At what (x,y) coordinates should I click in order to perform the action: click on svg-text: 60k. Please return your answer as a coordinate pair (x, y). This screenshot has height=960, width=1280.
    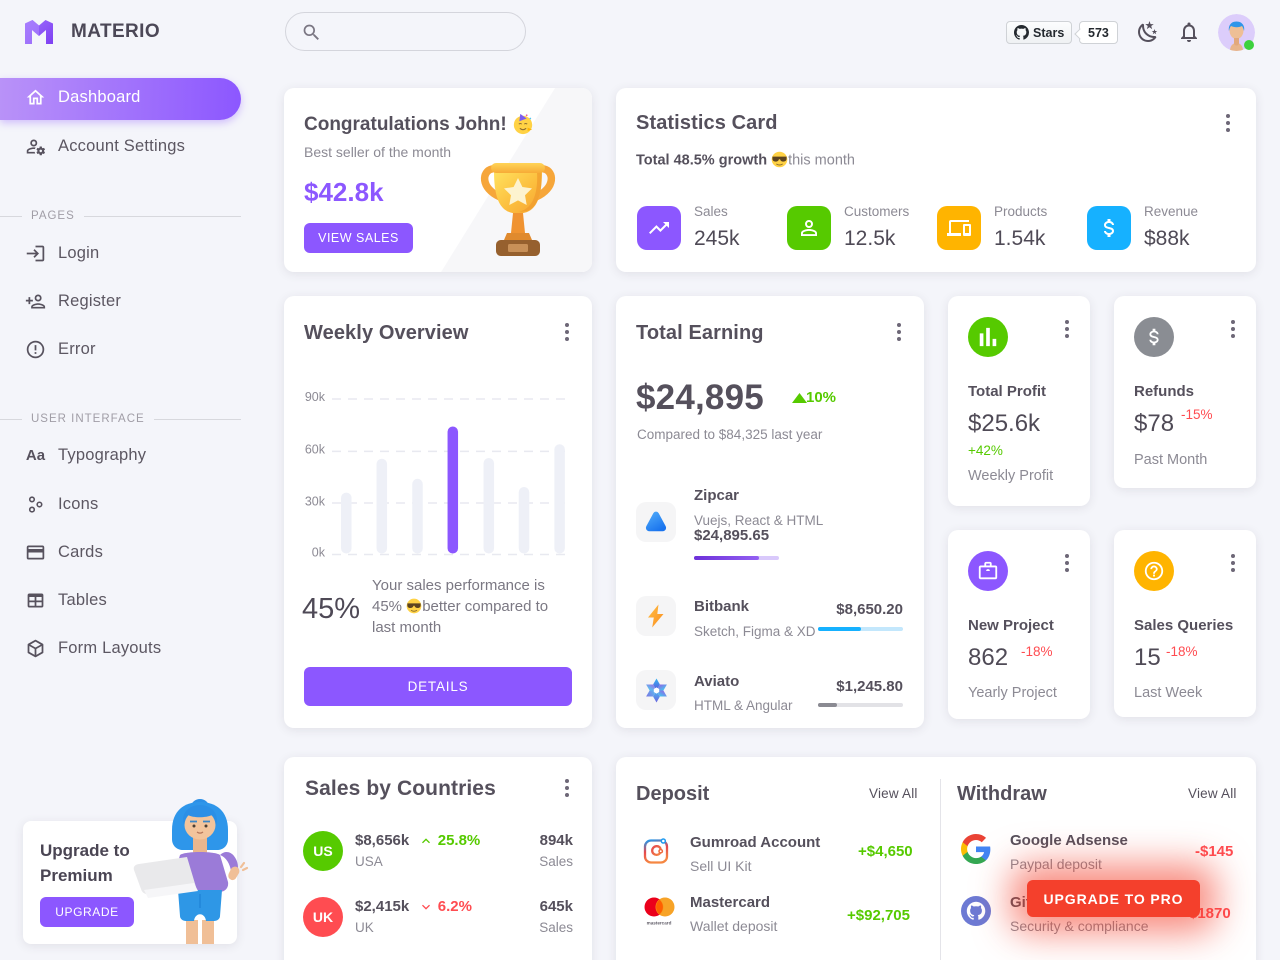
    Looking at the image, I should click on (315, 450).